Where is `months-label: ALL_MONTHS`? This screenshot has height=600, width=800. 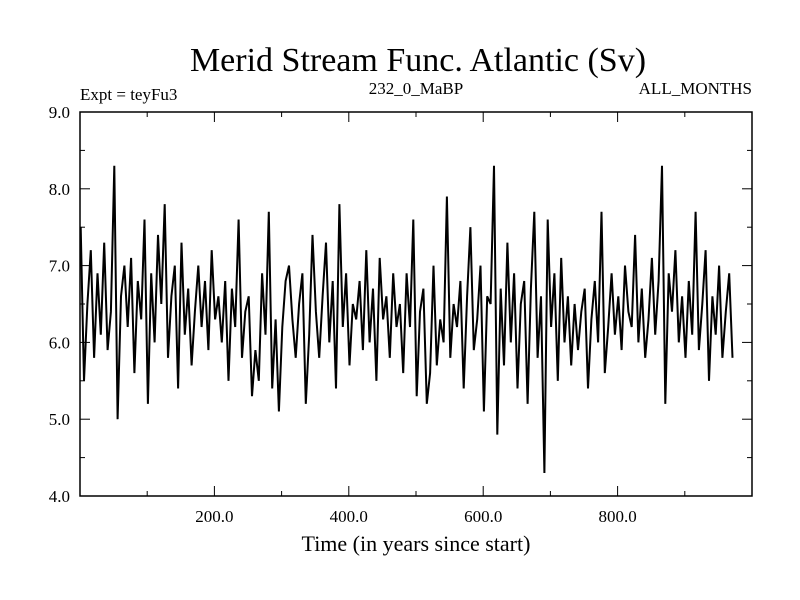
months-label: ALL_MONTHS is located at coordinates (695, 88).